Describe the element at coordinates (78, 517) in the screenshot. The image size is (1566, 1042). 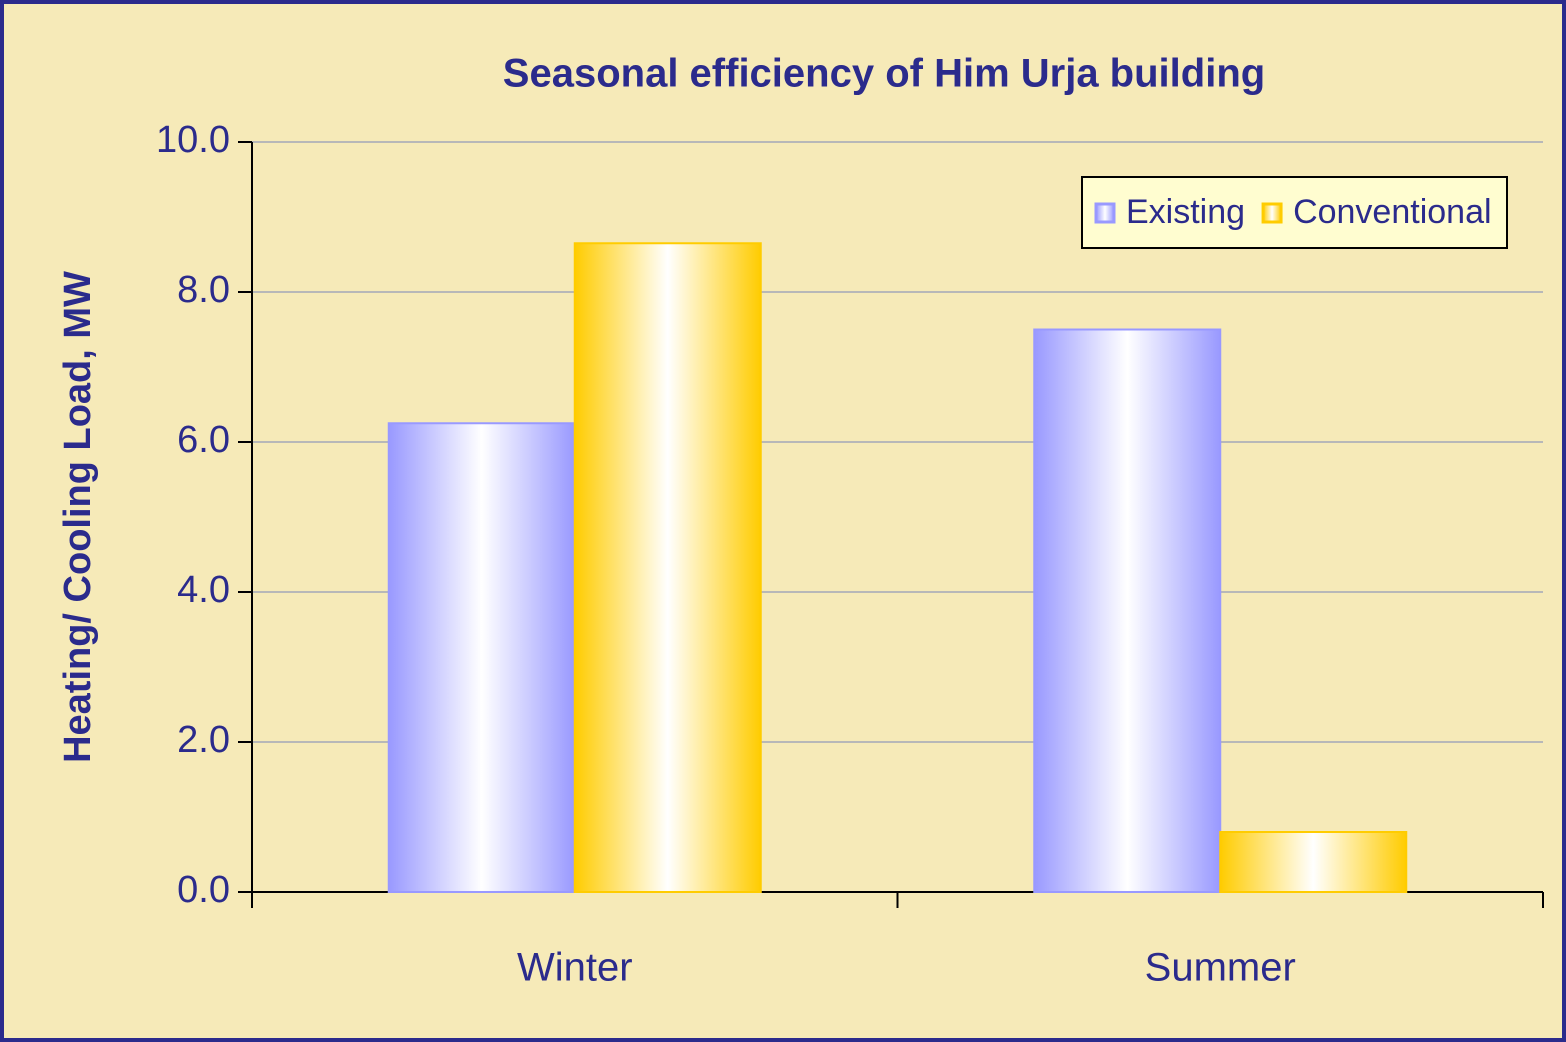
I see `y-axis-label: Heating/ Cooling Load, MW` at that location.